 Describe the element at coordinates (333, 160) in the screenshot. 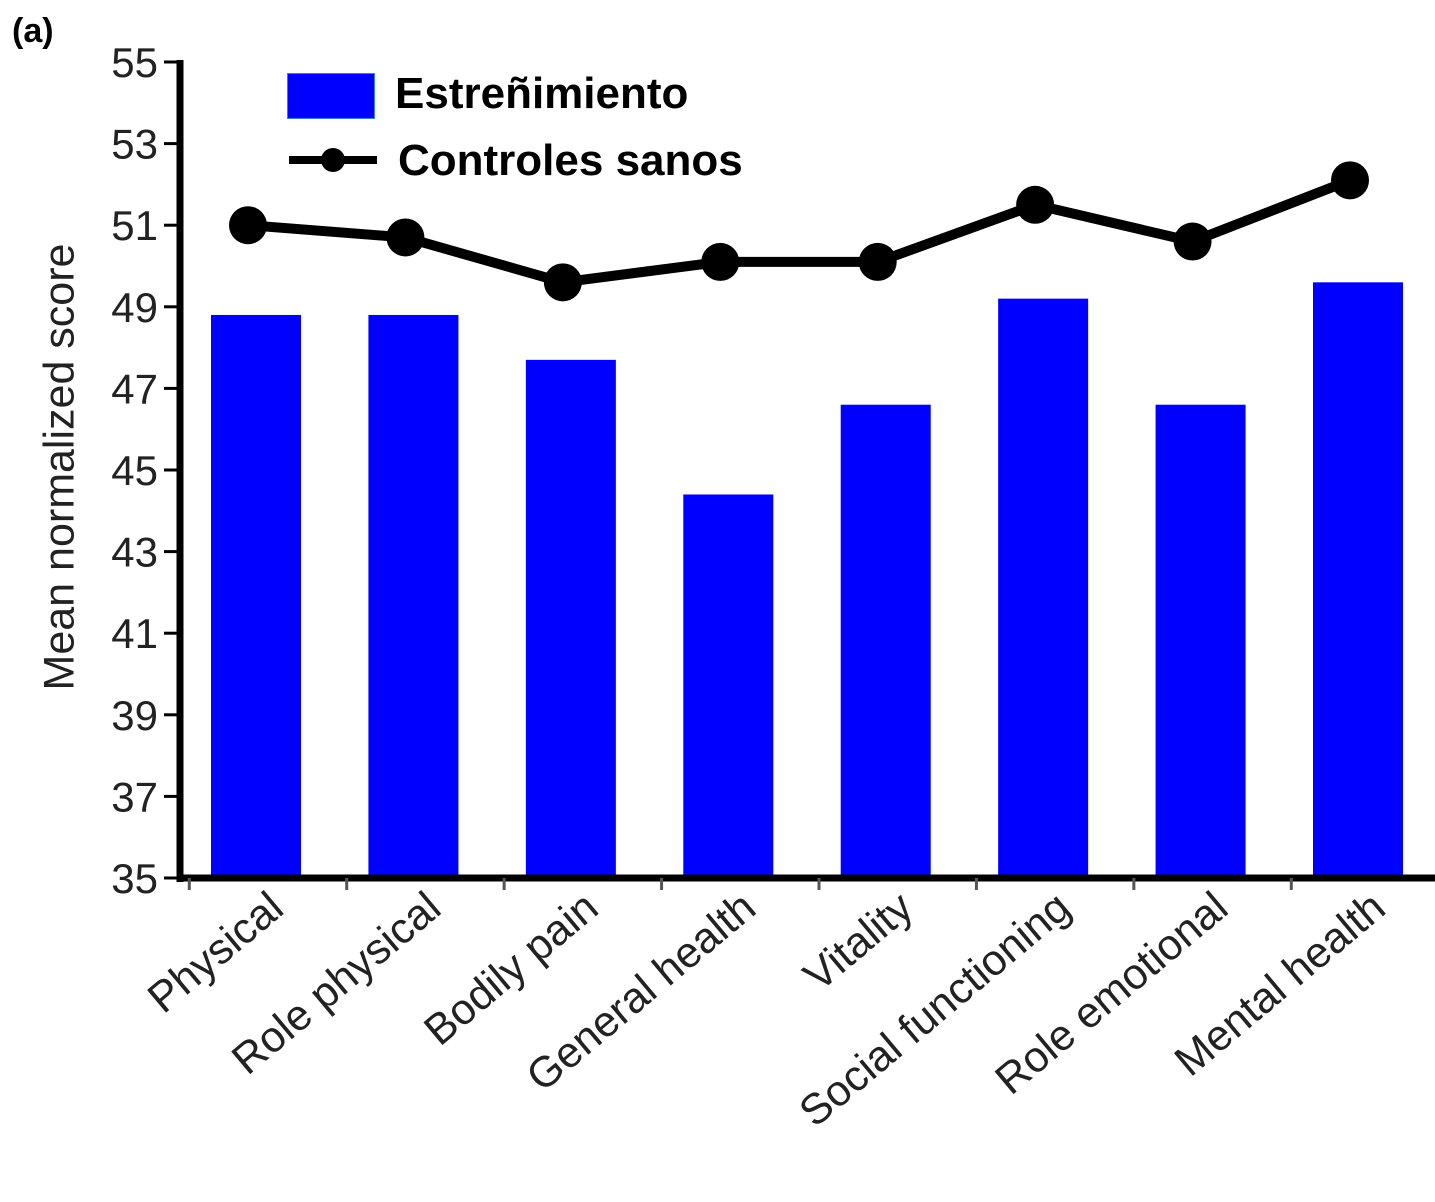

I see `legend-swatch-line` at that location.